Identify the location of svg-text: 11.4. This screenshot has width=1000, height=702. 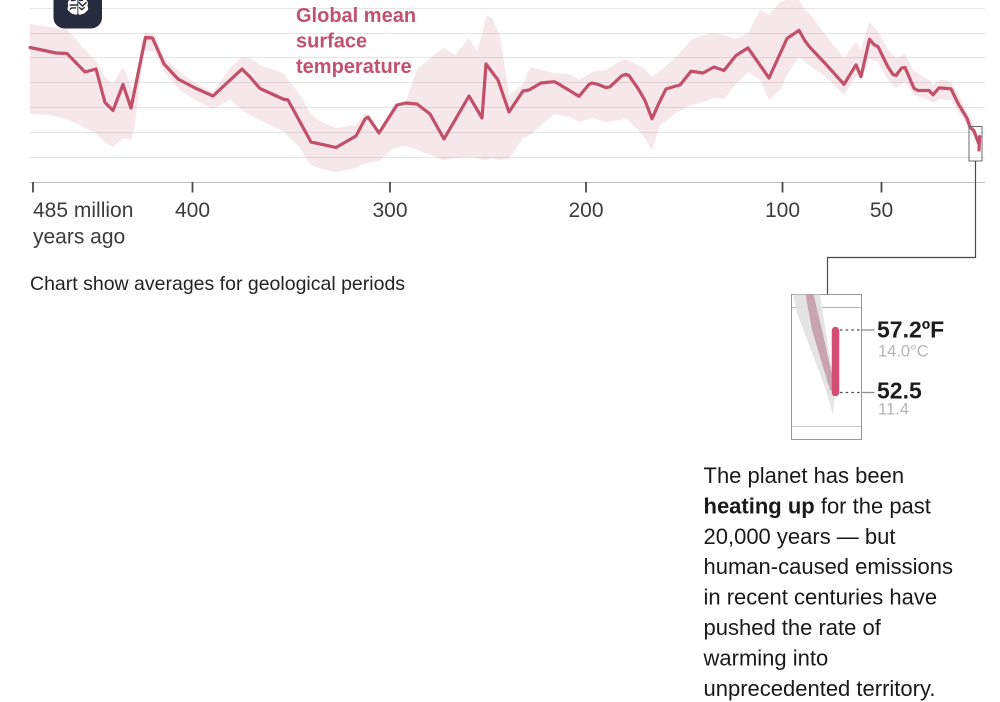
(893, 410).